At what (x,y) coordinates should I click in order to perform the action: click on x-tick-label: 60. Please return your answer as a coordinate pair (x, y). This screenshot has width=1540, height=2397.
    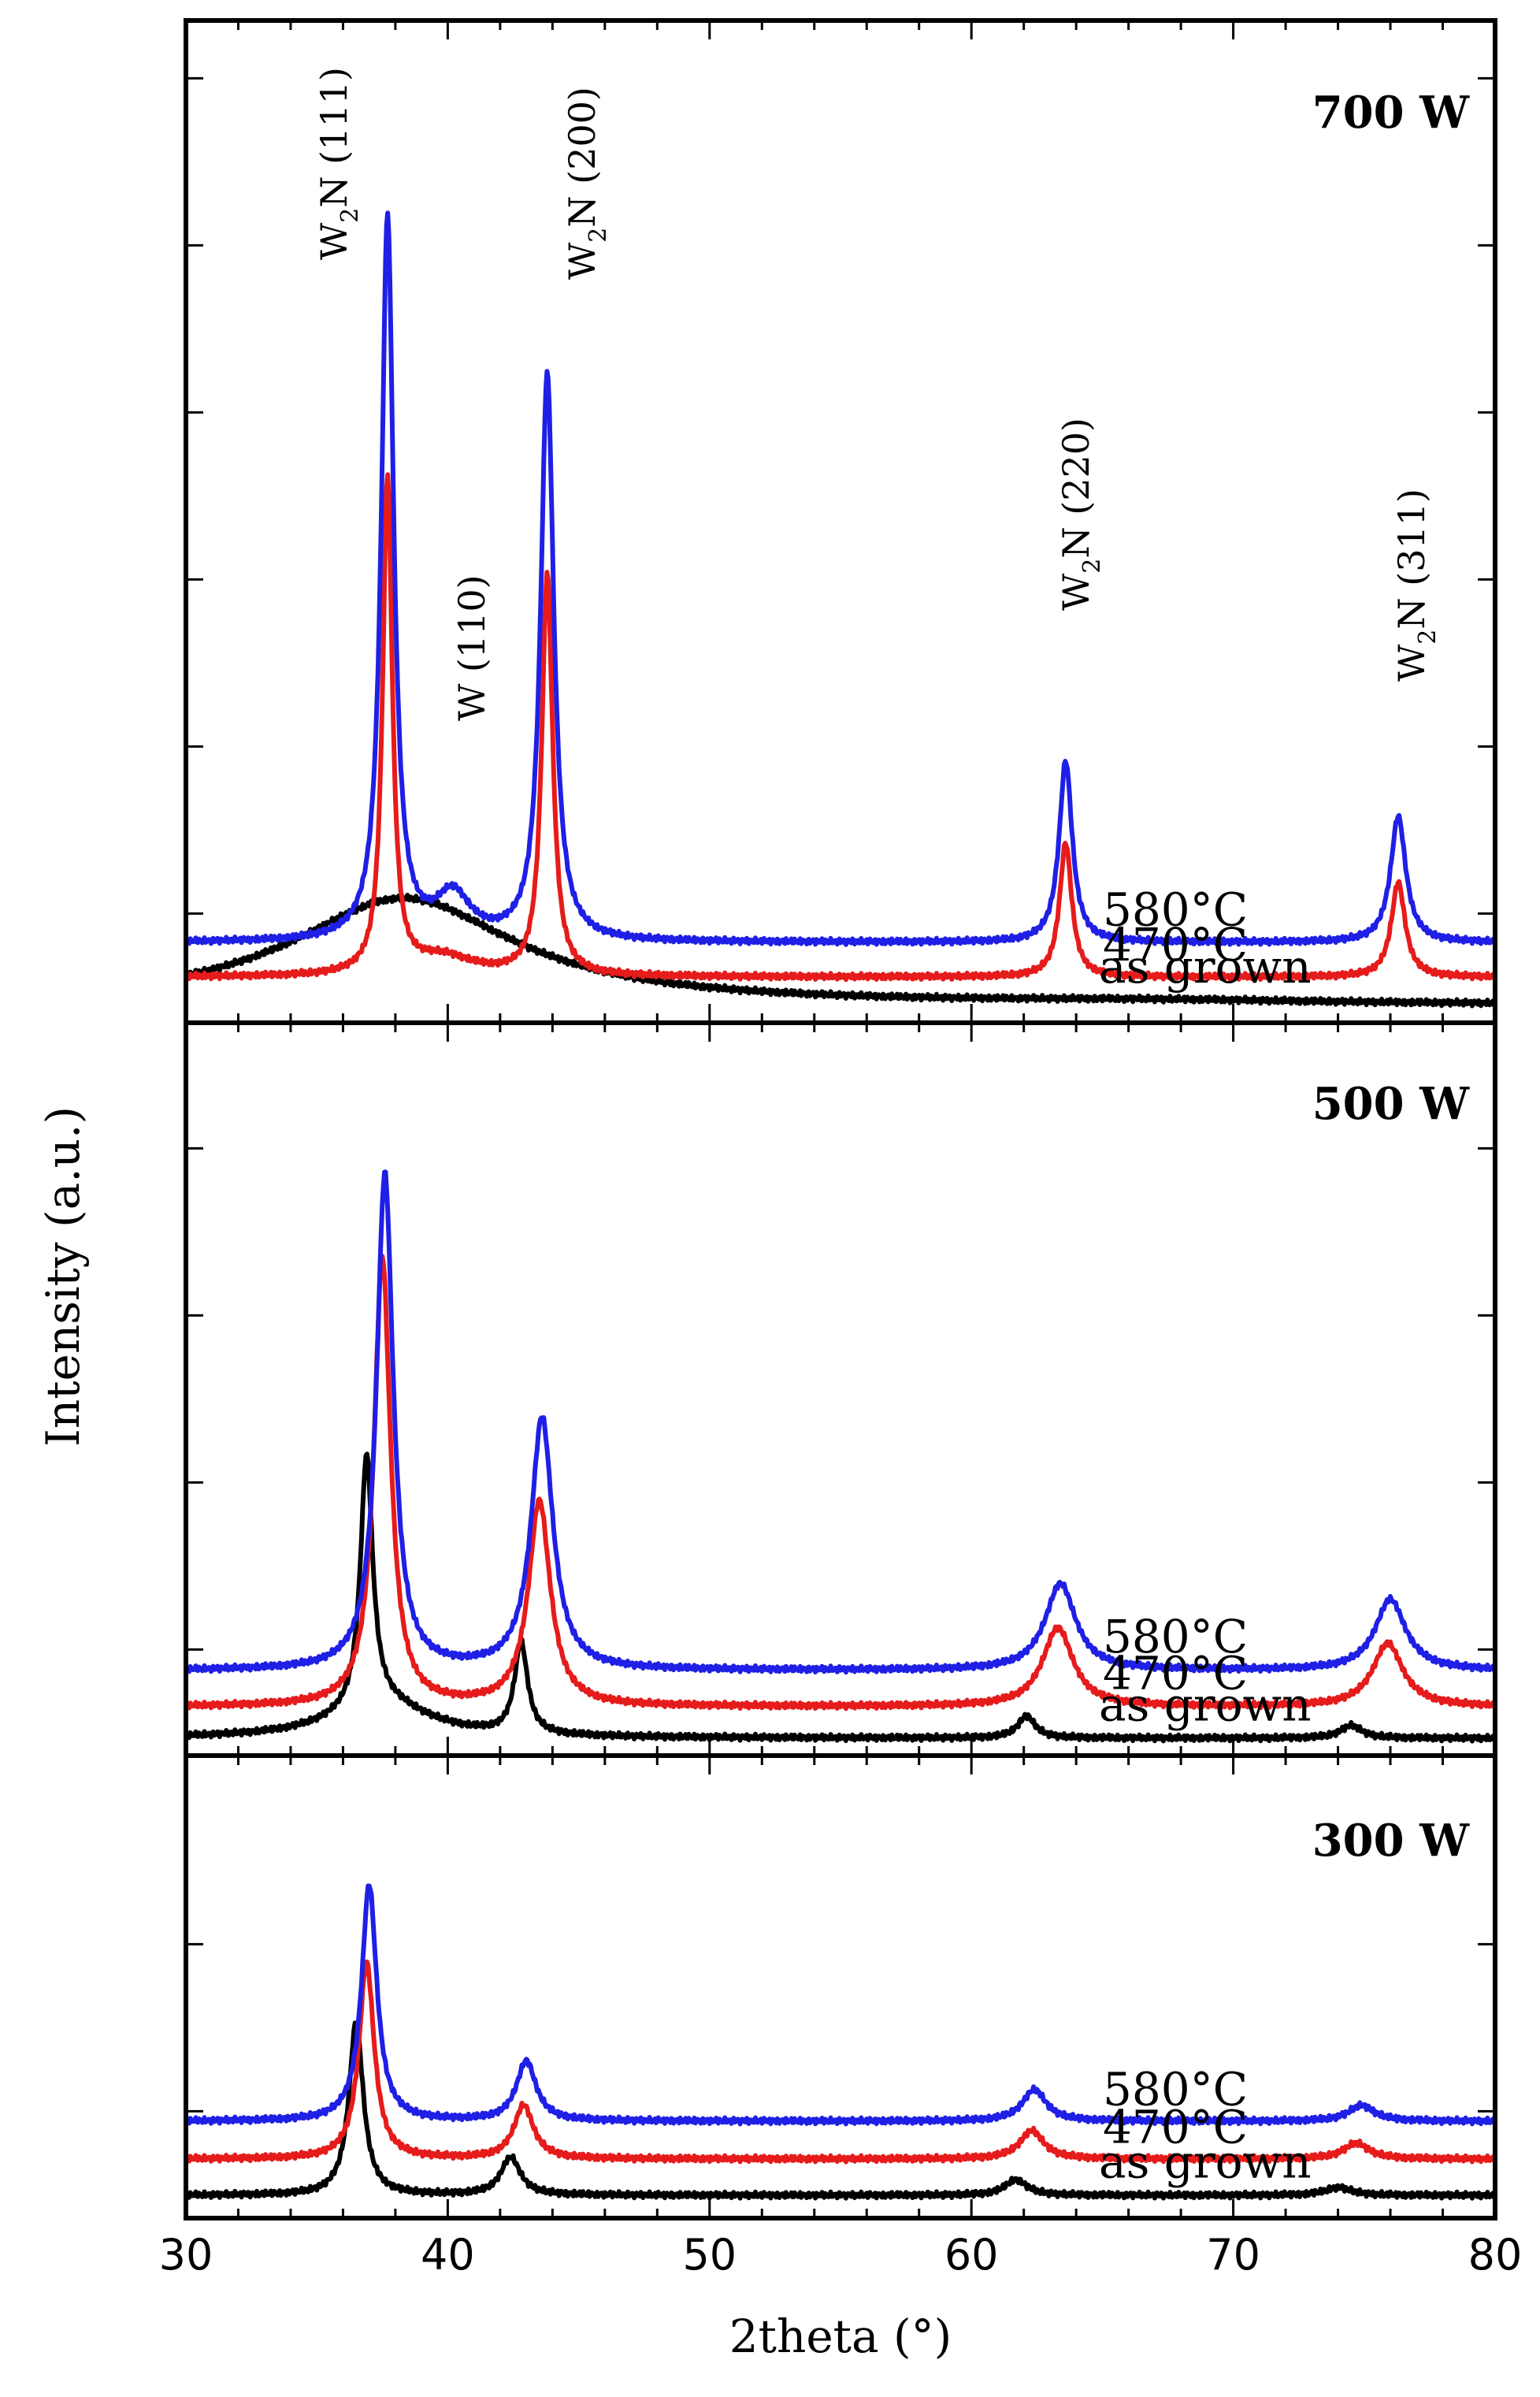
    Looking at the image, I should click on (971, 2255).